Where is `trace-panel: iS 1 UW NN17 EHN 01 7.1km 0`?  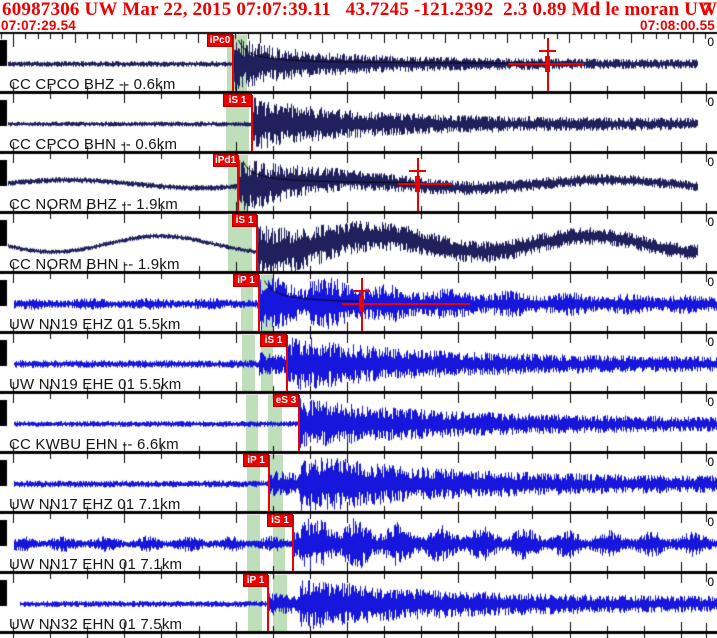
trace-panel: iS 1 UW NN17 EHN 01 7.1km 0 is located at coordinates (358, 544).